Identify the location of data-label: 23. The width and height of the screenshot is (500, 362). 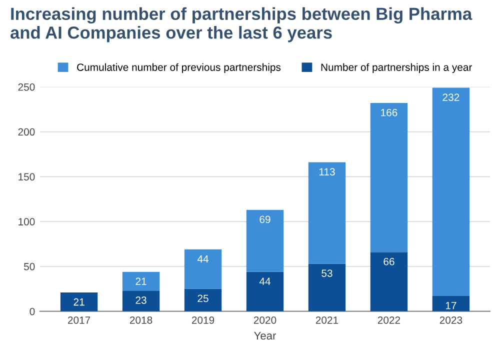
(141, 300).